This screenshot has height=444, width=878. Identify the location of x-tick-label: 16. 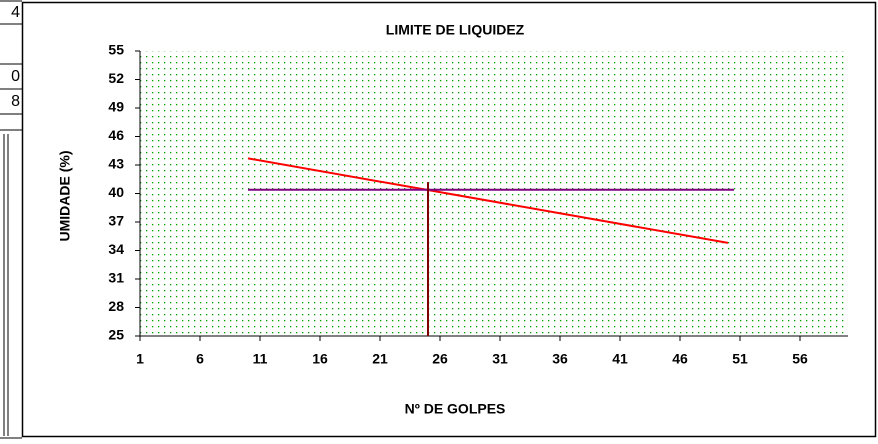
(320, 359).